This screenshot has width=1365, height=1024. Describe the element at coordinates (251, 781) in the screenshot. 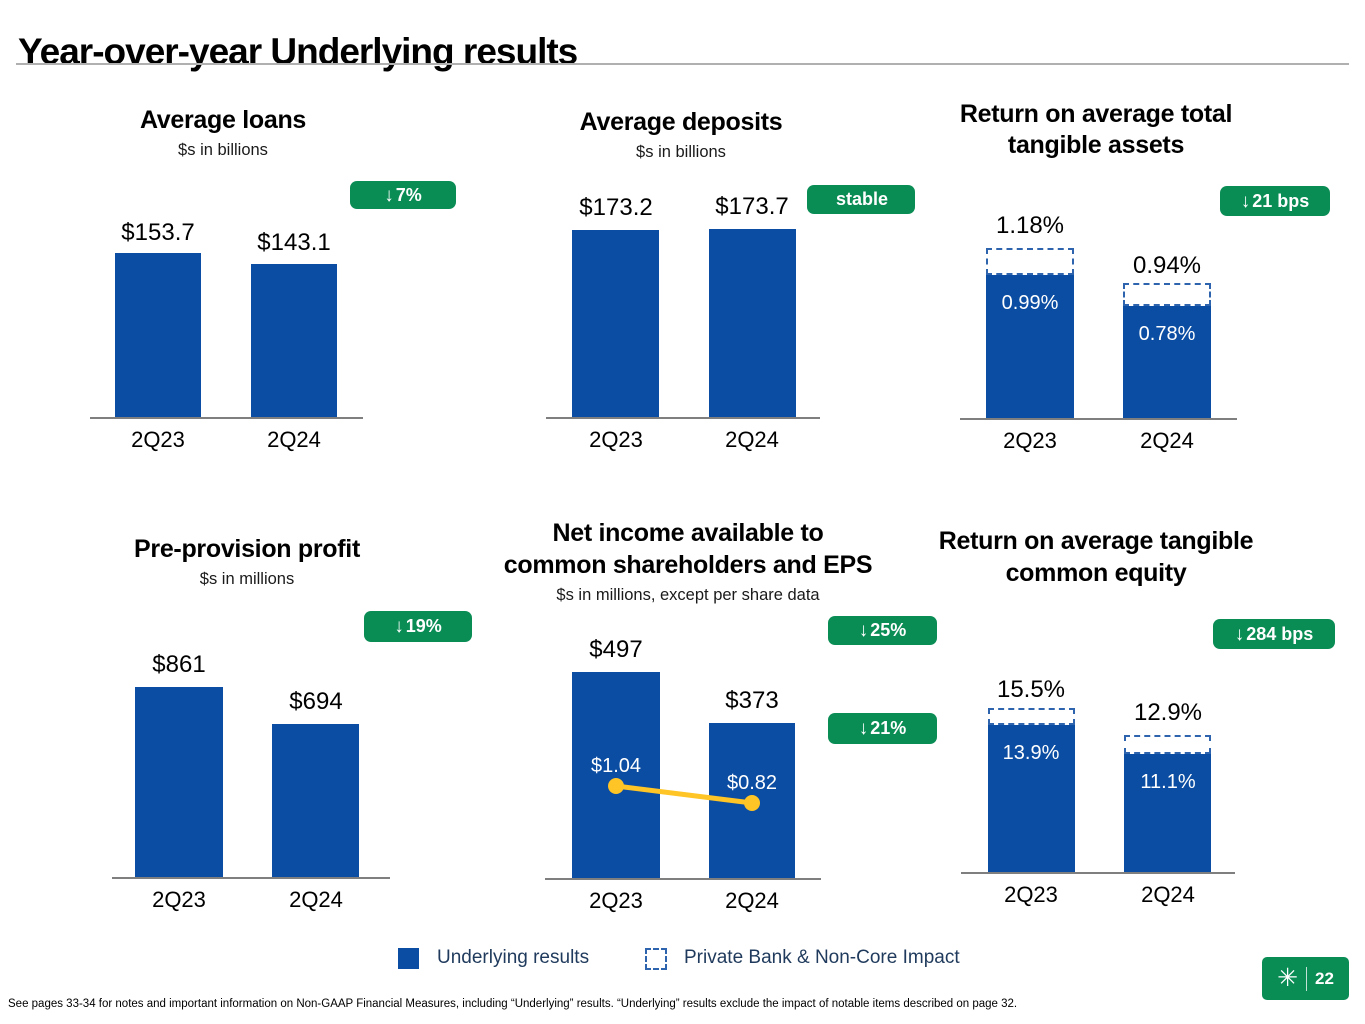

I see `plot-area: $861 $694 2Q23 2Q24` at that location.